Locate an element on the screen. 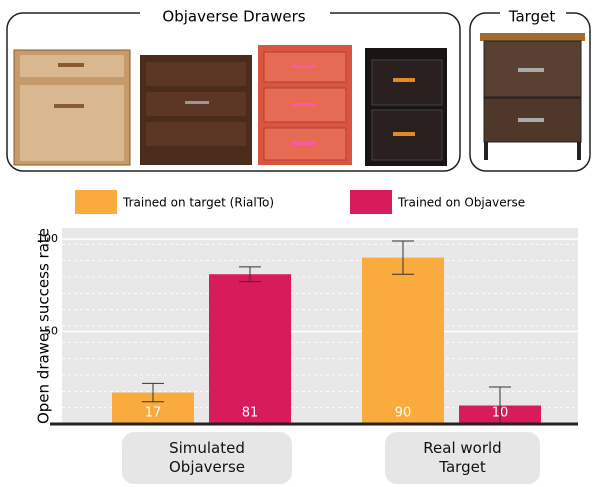 Image resolution: width=597 pixels, height=487 pixels. y-tick-label: 50 is located at coordinates (51, 331).